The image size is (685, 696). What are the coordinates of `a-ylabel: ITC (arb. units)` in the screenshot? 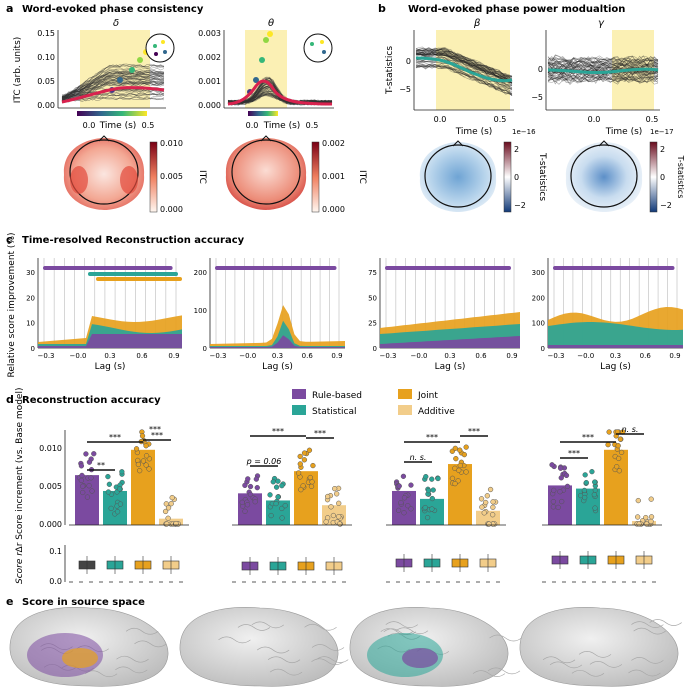 It's located at (18, 70).